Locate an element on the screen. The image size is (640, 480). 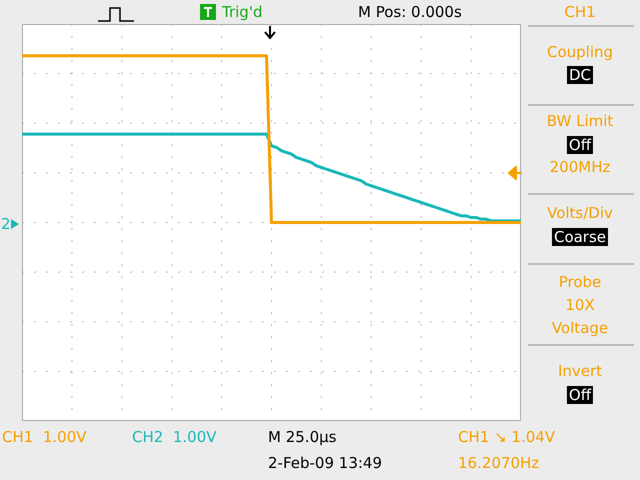
text: CH1 1.00V is located at coordinates (44, 437).